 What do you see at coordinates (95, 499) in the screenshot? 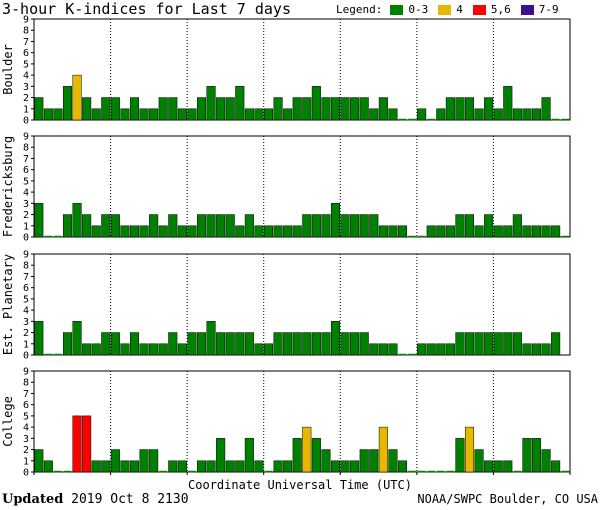
I see `updated-timestamp: Updated 2019 Oct 8 2130` at bounding box center [95, 499].